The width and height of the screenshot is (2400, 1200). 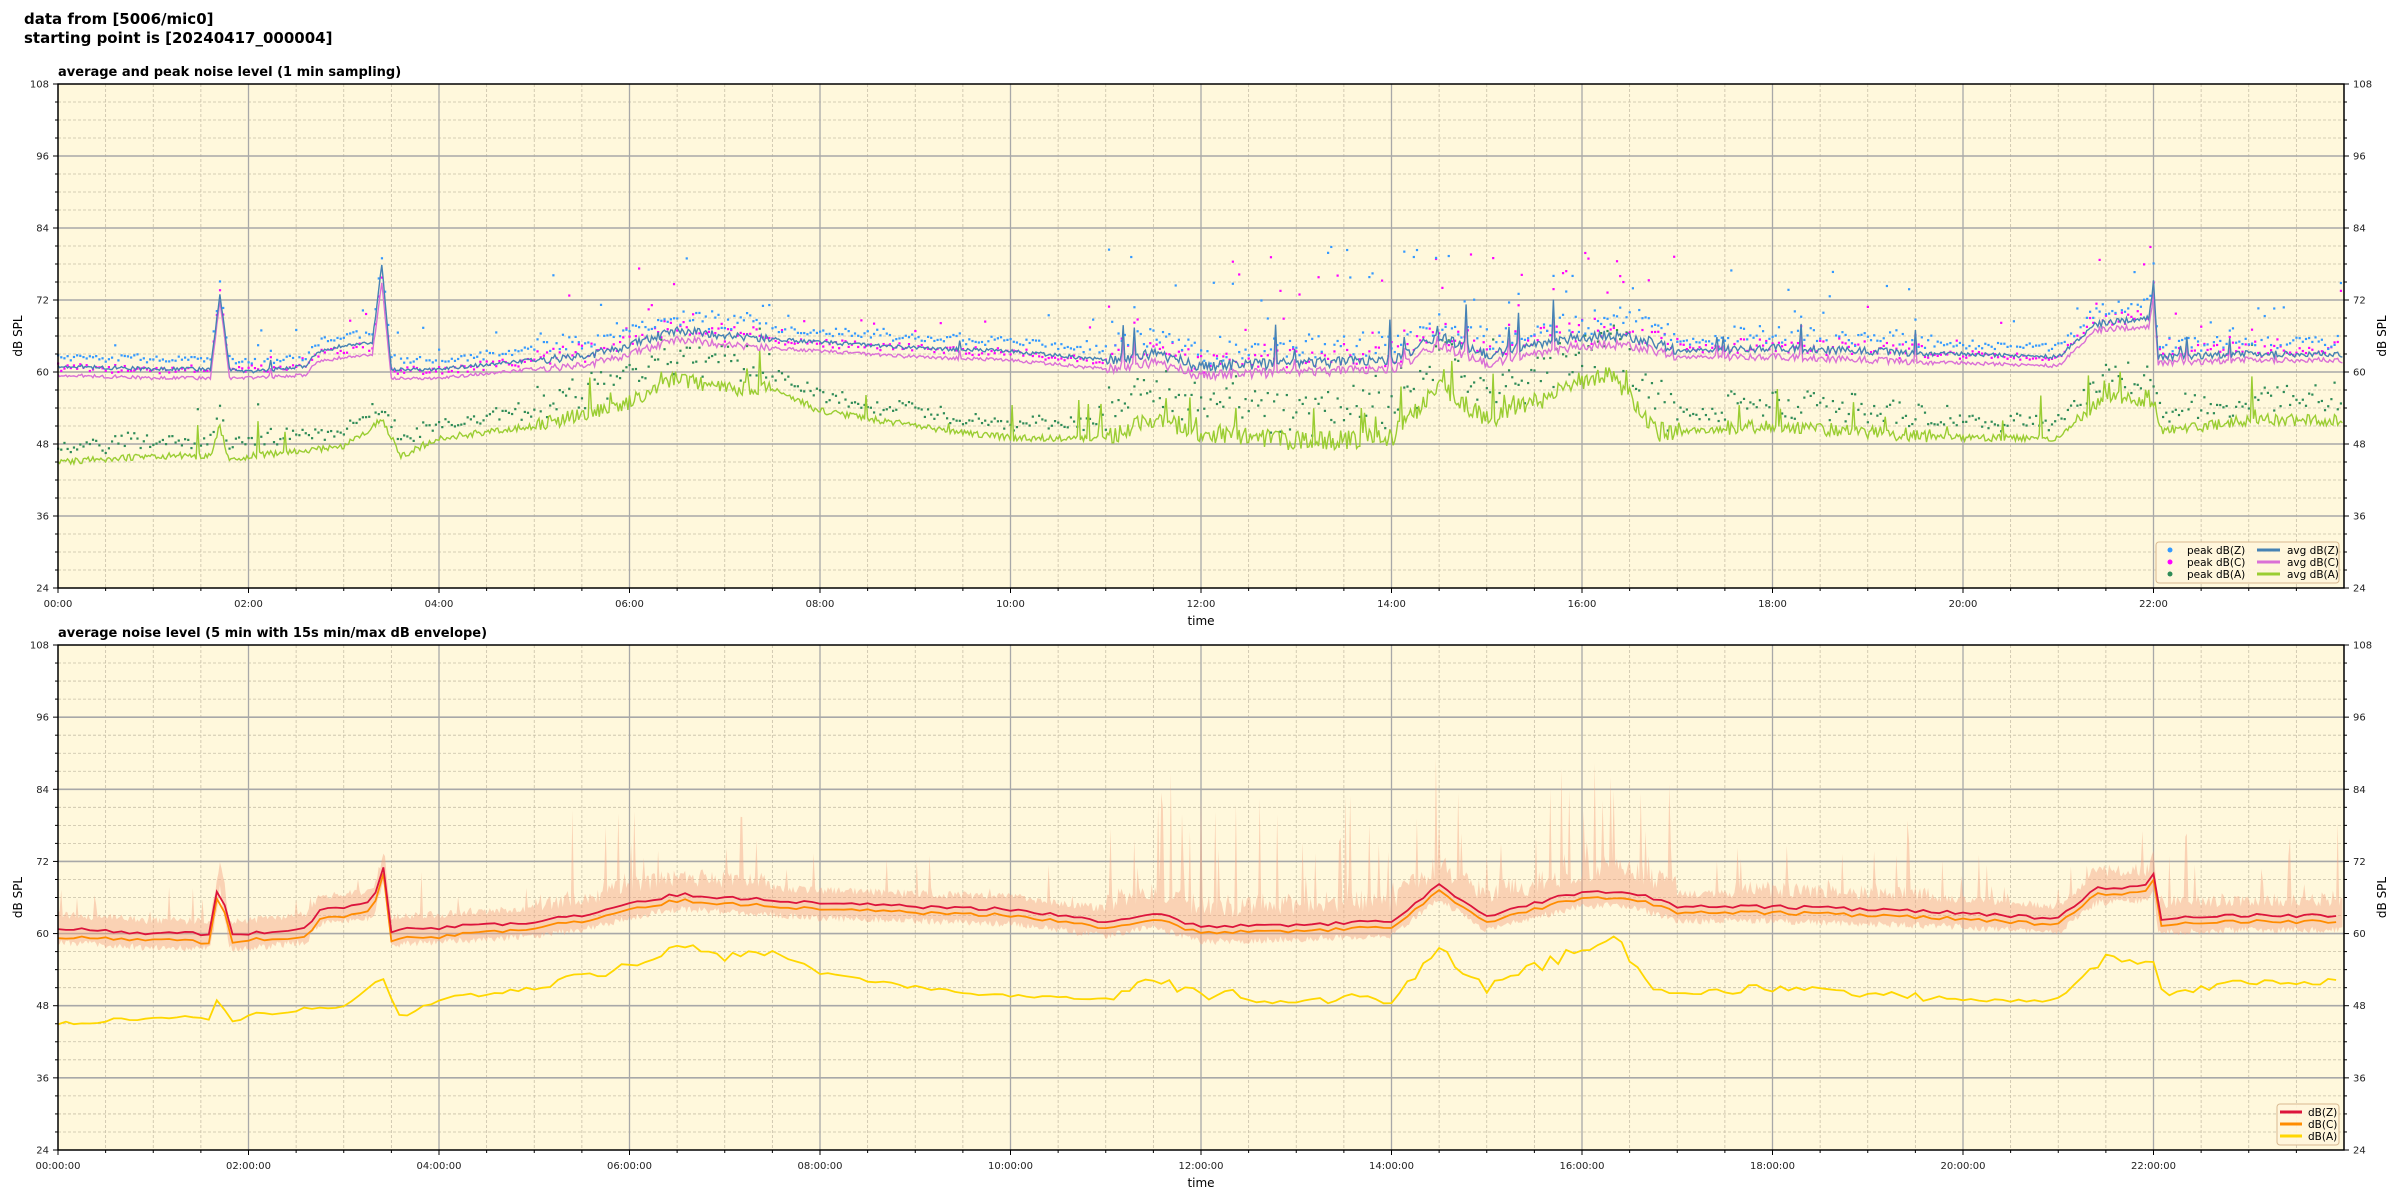 I want to click on x-tick-label: 16:00, so click(x=1582, y=604).